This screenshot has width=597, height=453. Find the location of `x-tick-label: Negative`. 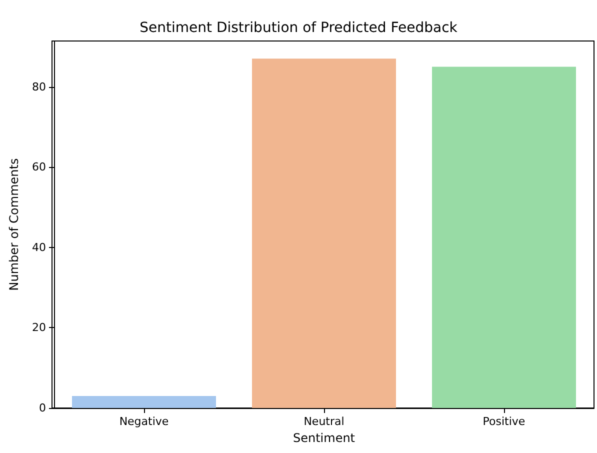

x-tick-label: Negative is located at coordinates (144, 421).